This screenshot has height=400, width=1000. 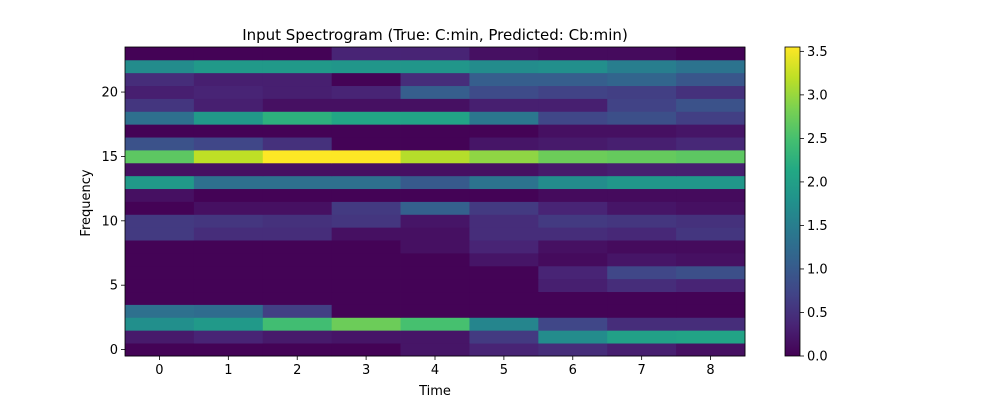 What do you see at coordinates (109, 157) in the screenshot?
I see `y-tick-label: 15` at bounding box center [109, 157].